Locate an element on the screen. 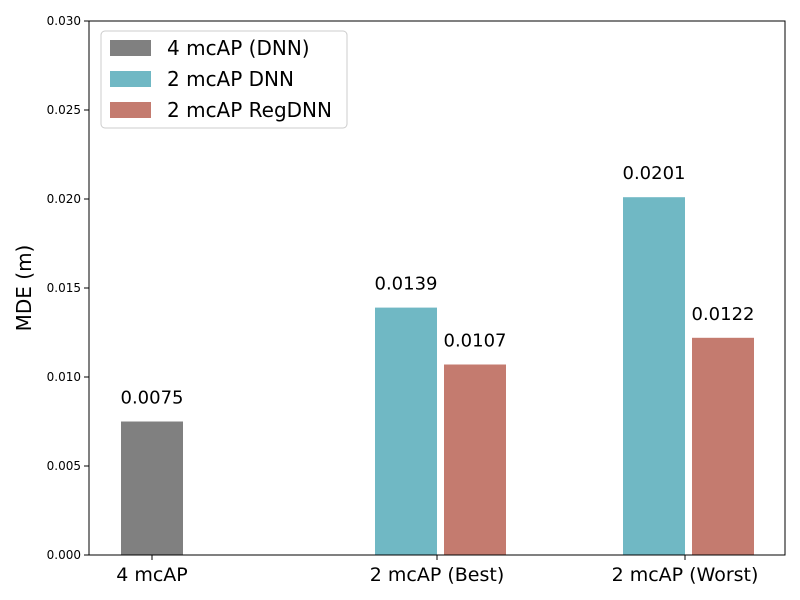  data-label: 0.0075 is located at coordinates (152, 398).